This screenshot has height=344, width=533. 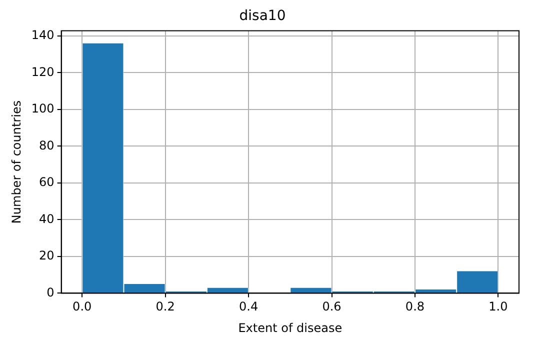 I want to click on y-axis-title: Number of countries, so click(x=16, y=162).